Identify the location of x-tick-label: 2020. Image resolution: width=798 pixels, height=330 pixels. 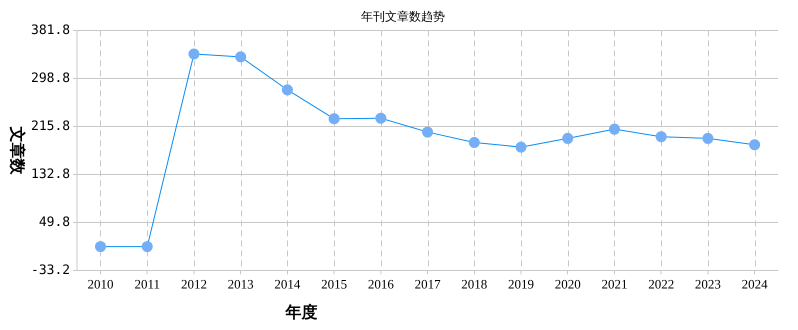
(567, 284).